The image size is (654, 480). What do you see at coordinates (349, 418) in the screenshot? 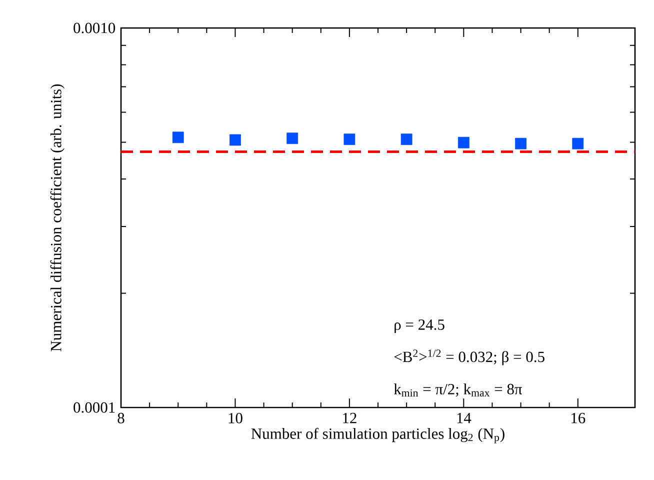
I see `x-tick-label: 12` at bounding box center [349, 418].